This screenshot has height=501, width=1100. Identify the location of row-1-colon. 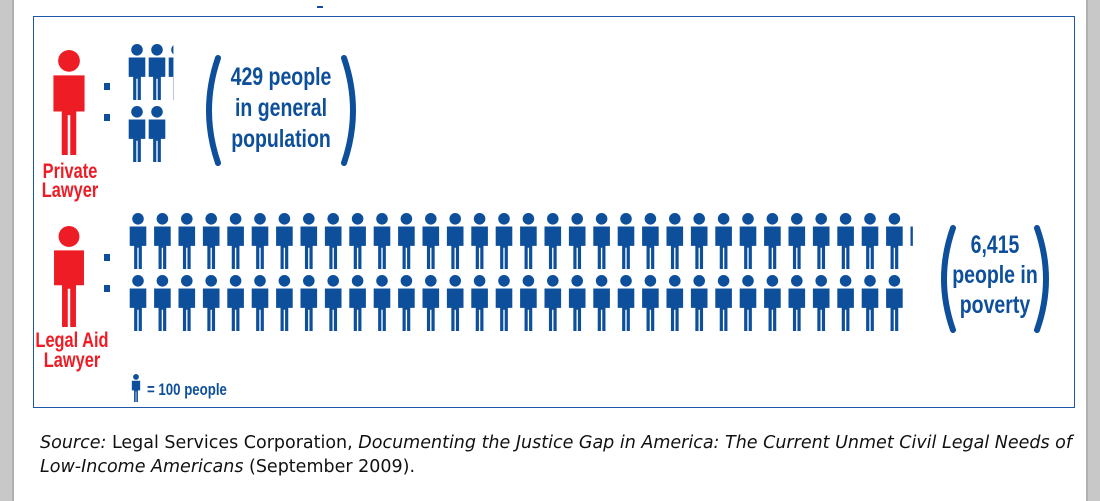
(107, 102).